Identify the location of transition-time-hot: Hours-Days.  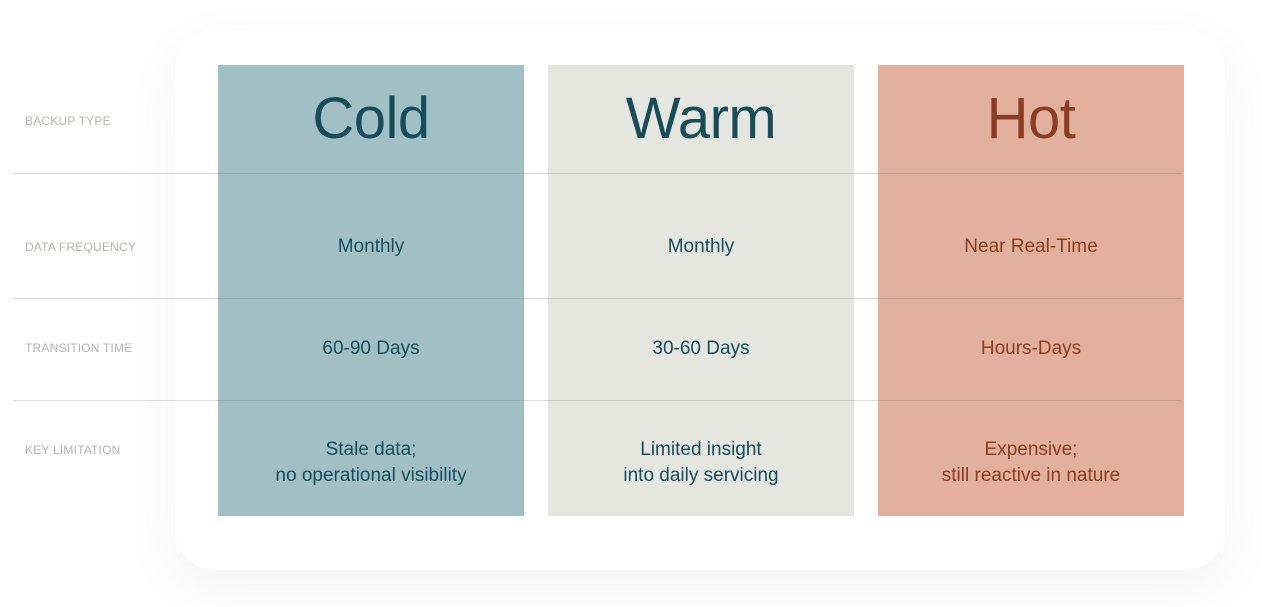
(1031, 348).